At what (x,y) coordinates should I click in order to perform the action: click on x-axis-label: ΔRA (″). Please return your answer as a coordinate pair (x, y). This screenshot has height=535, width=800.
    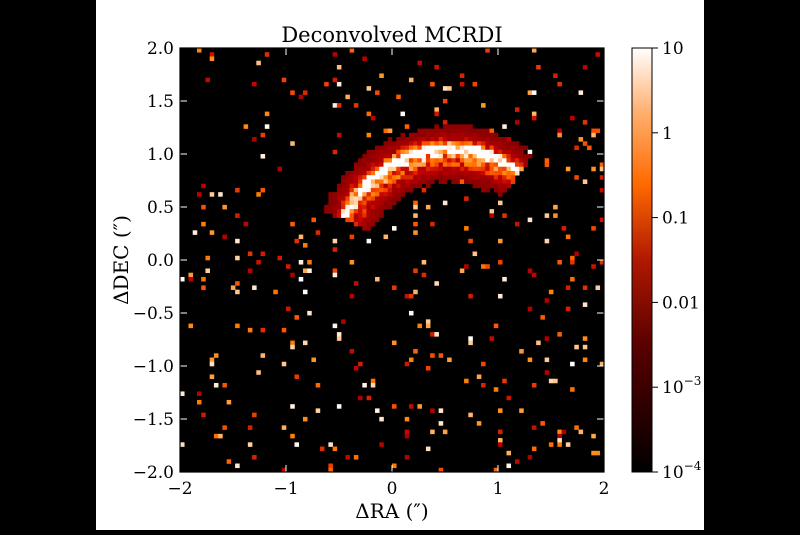
    Looking at the image, I should click on (391, 511).